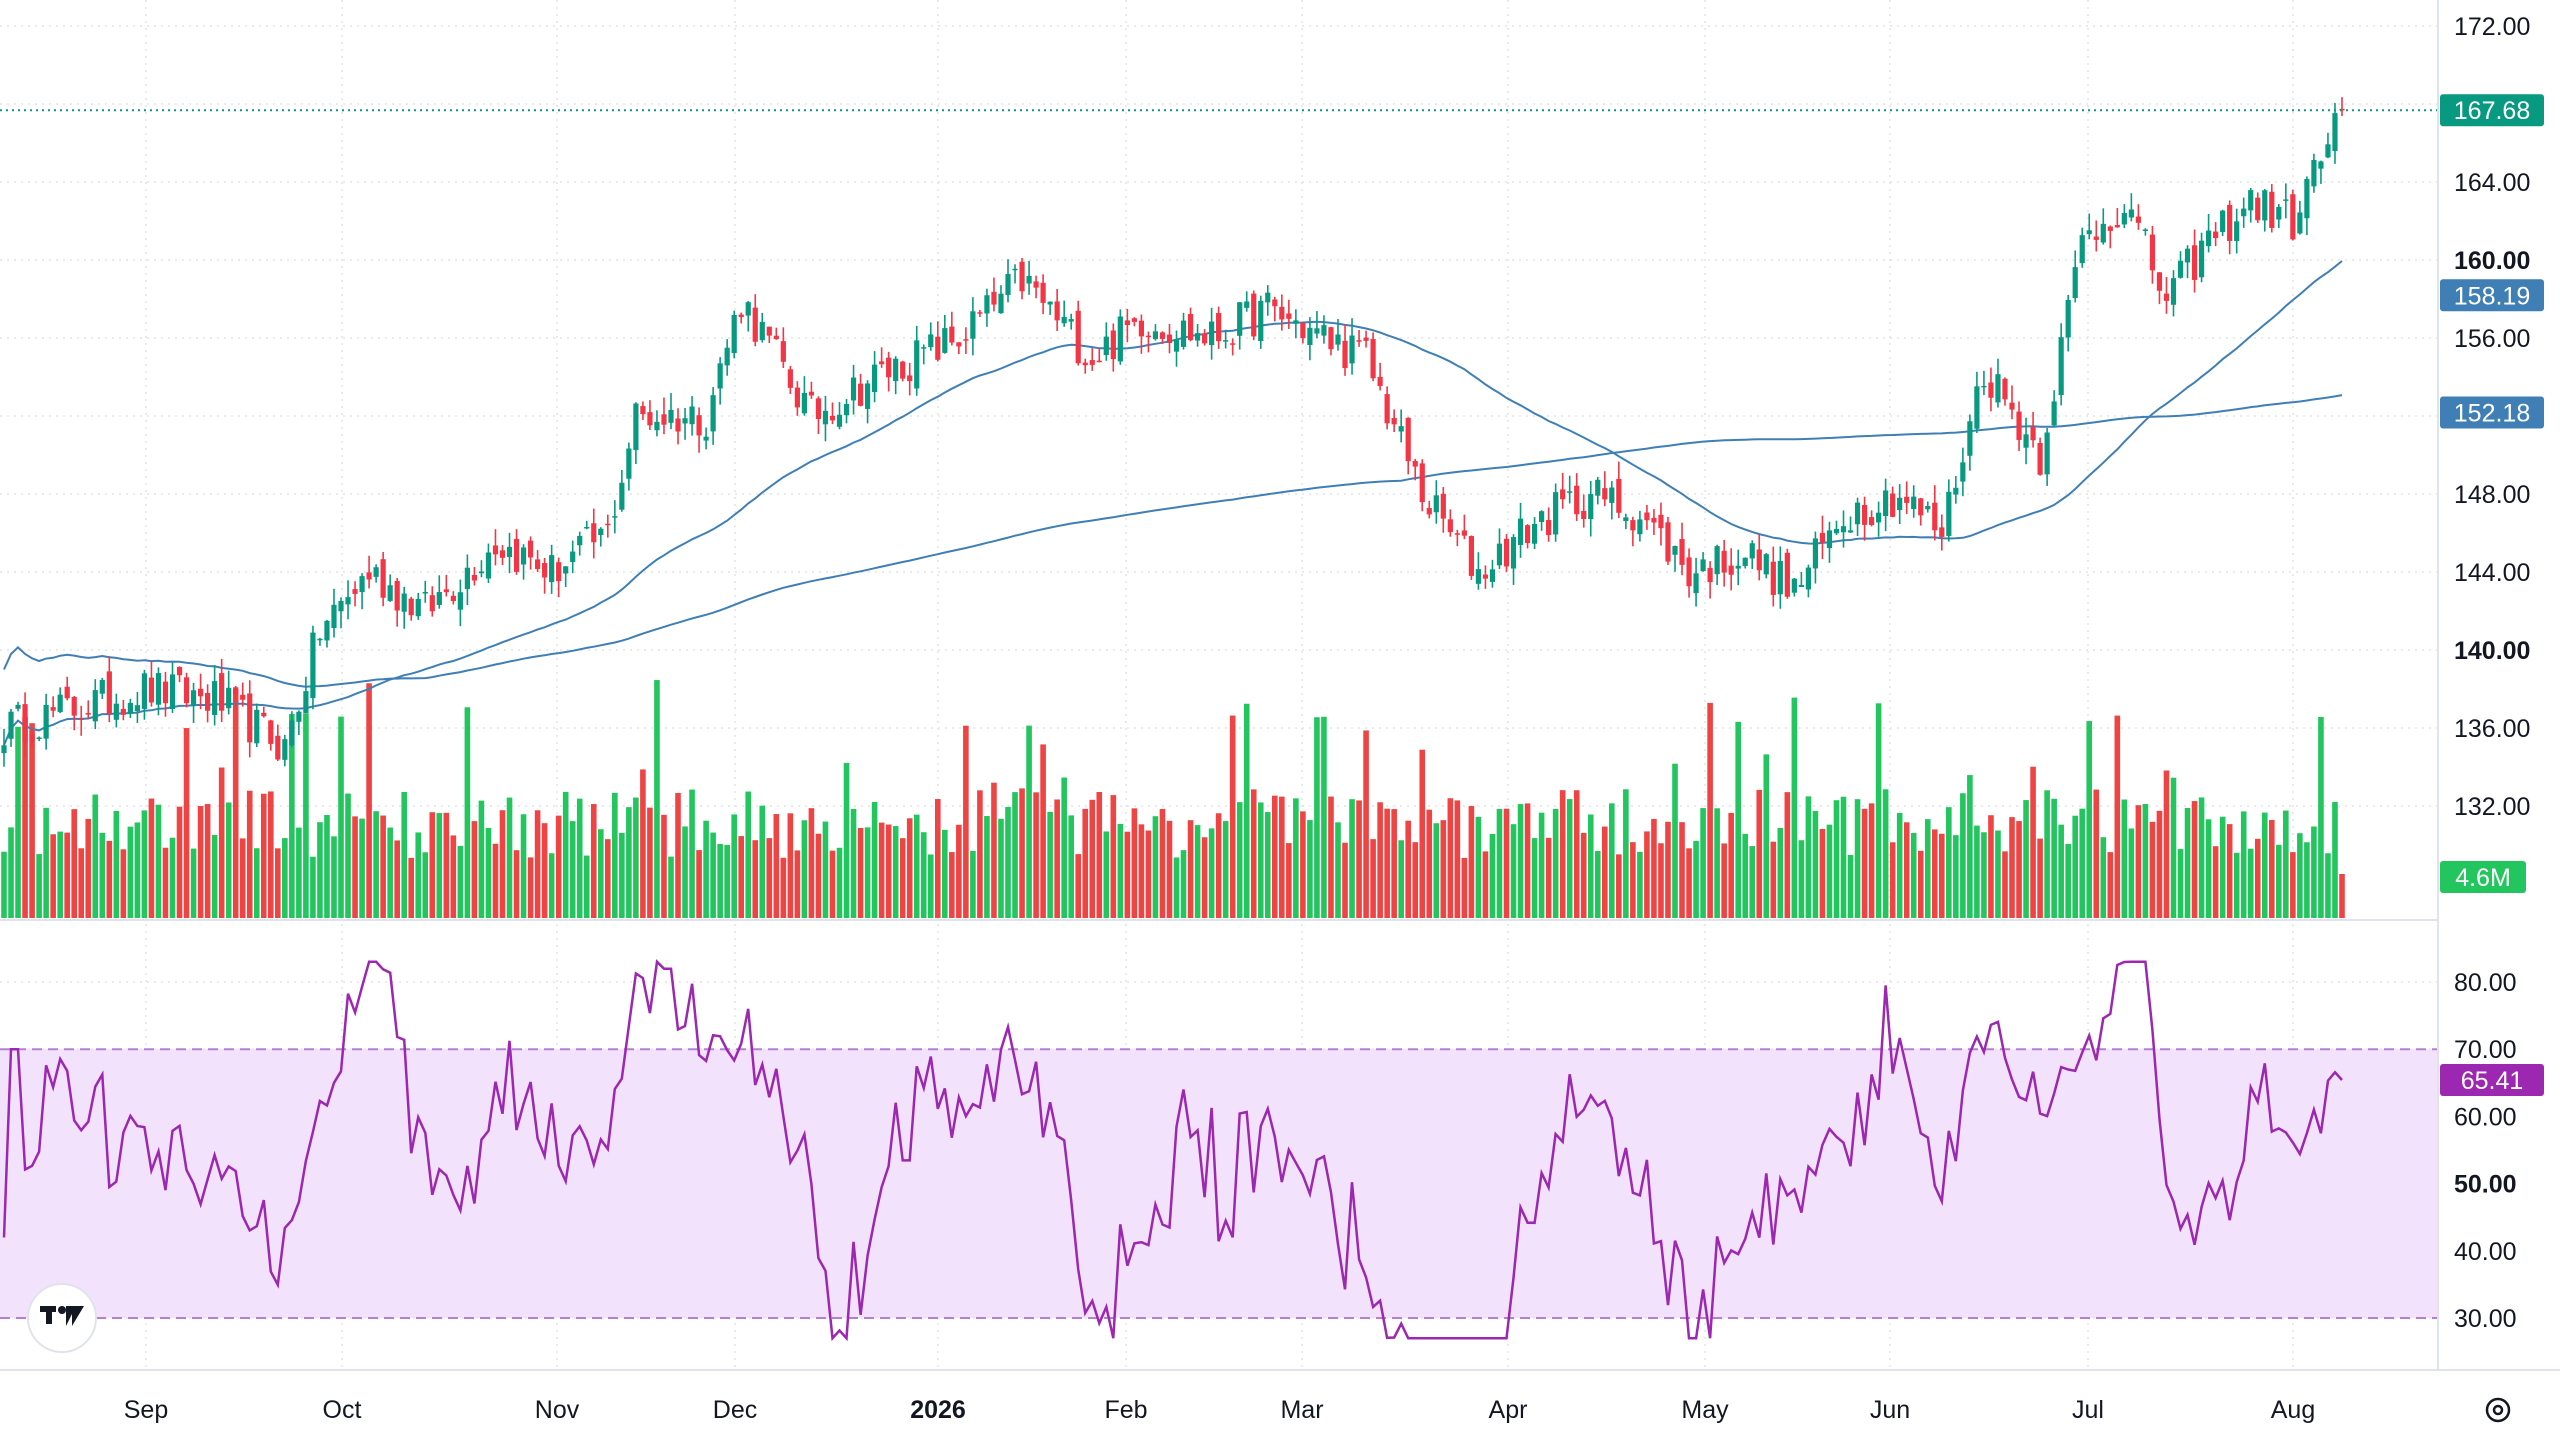 Image resolution: width=2560 pixels, height=1440 pixels. Describe the element at coordinates (1508, 1410) in the screenshot. I see `time-tick-label: Apr` at that location.